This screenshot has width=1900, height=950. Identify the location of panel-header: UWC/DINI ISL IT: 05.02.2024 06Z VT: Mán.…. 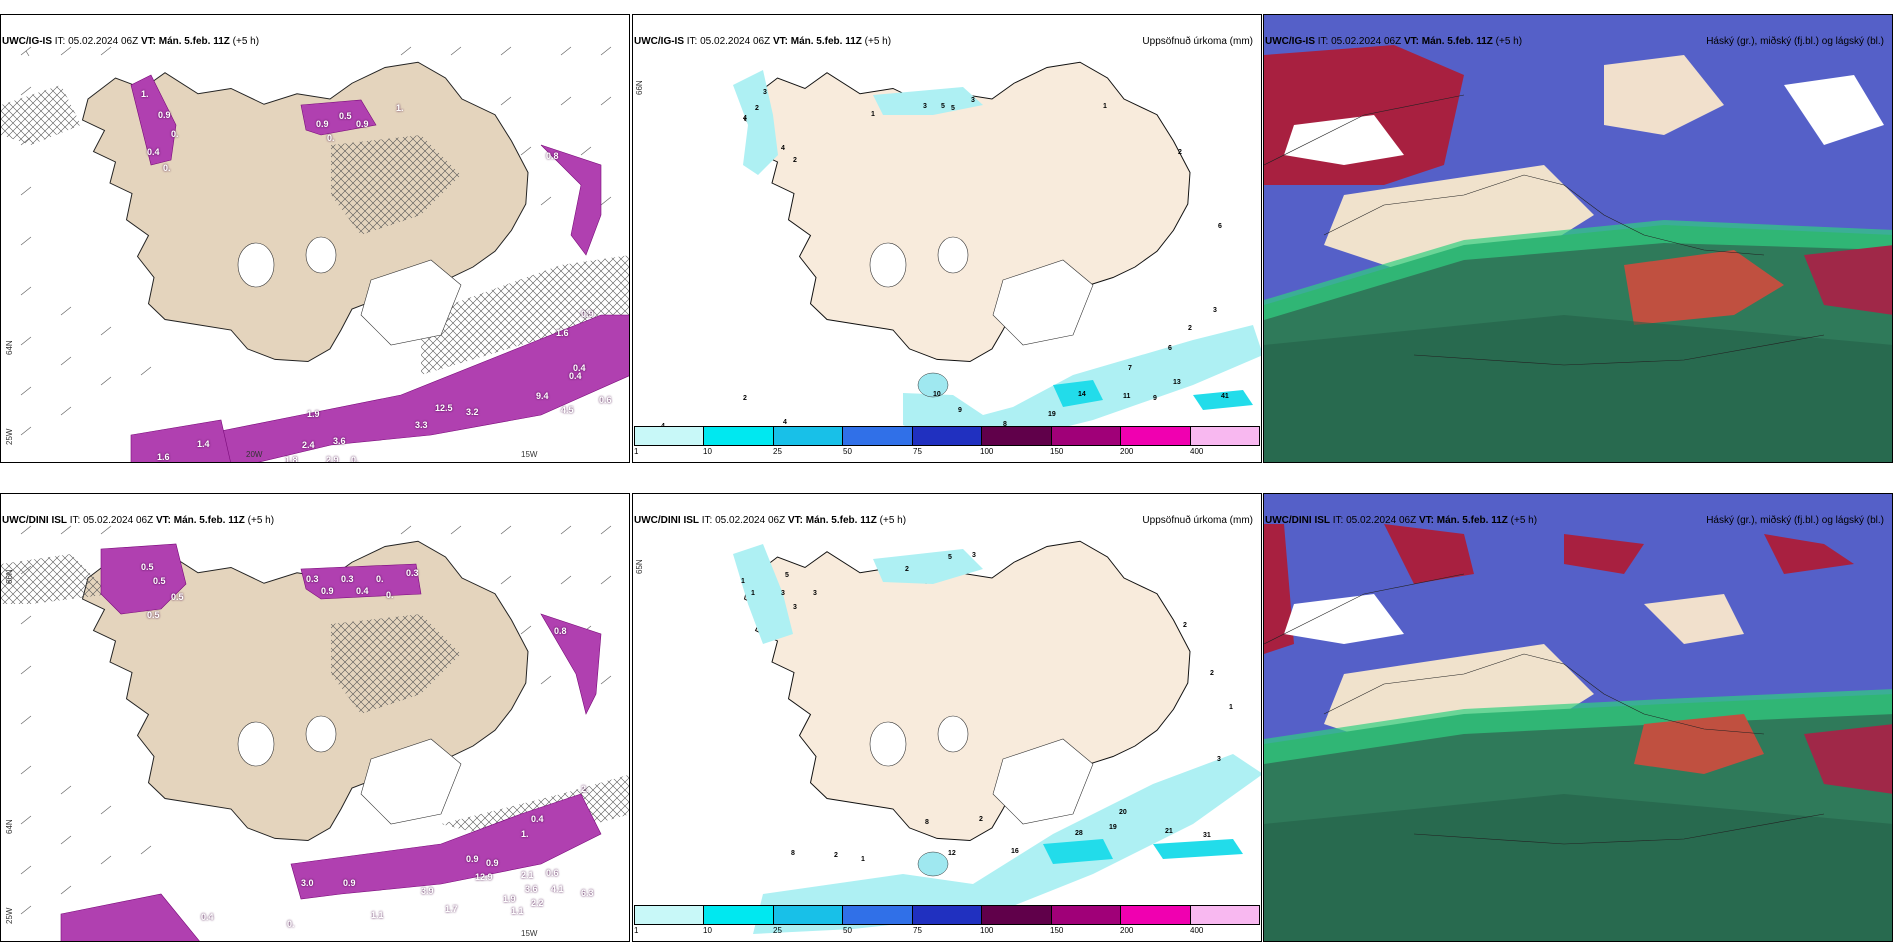
(770, 521).